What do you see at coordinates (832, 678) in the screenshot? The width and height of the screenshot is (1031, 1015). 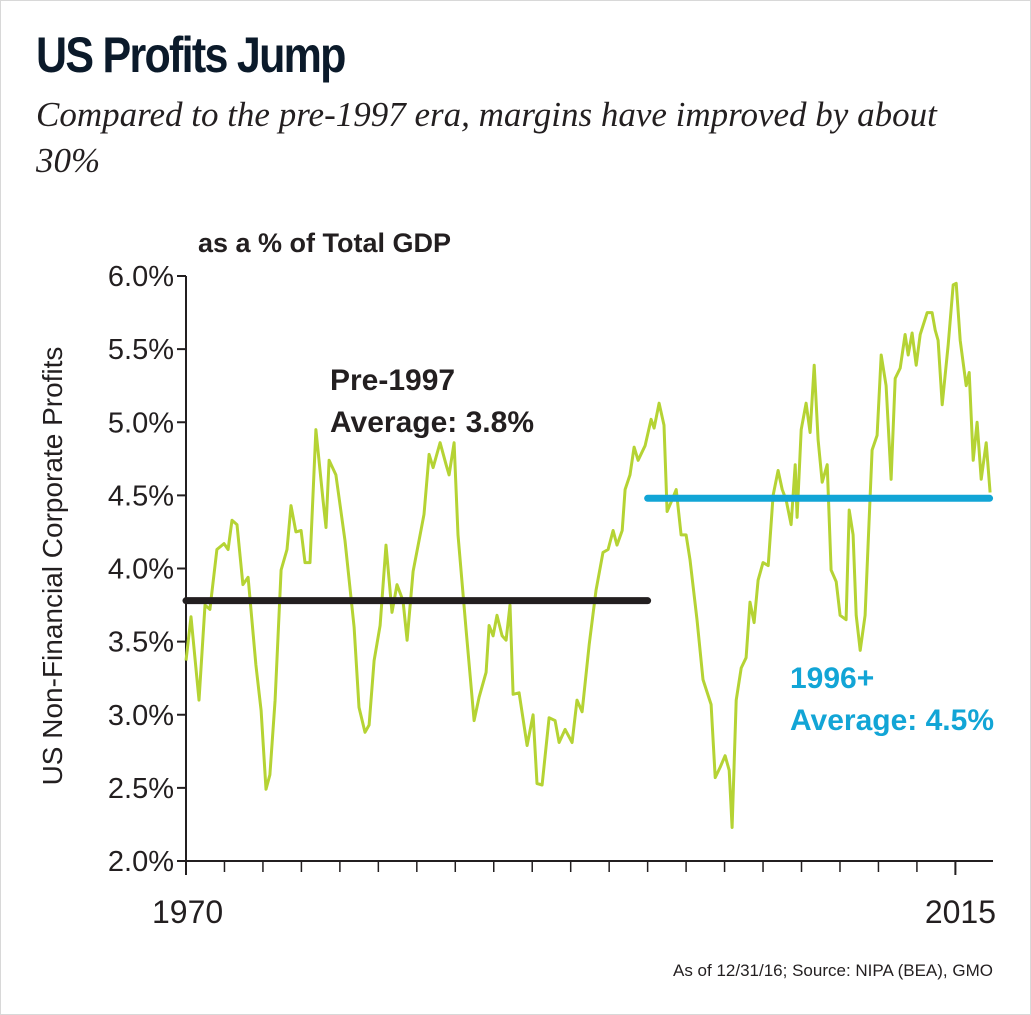 I see `average-name: 1996+` at bounding box center [832, 678].